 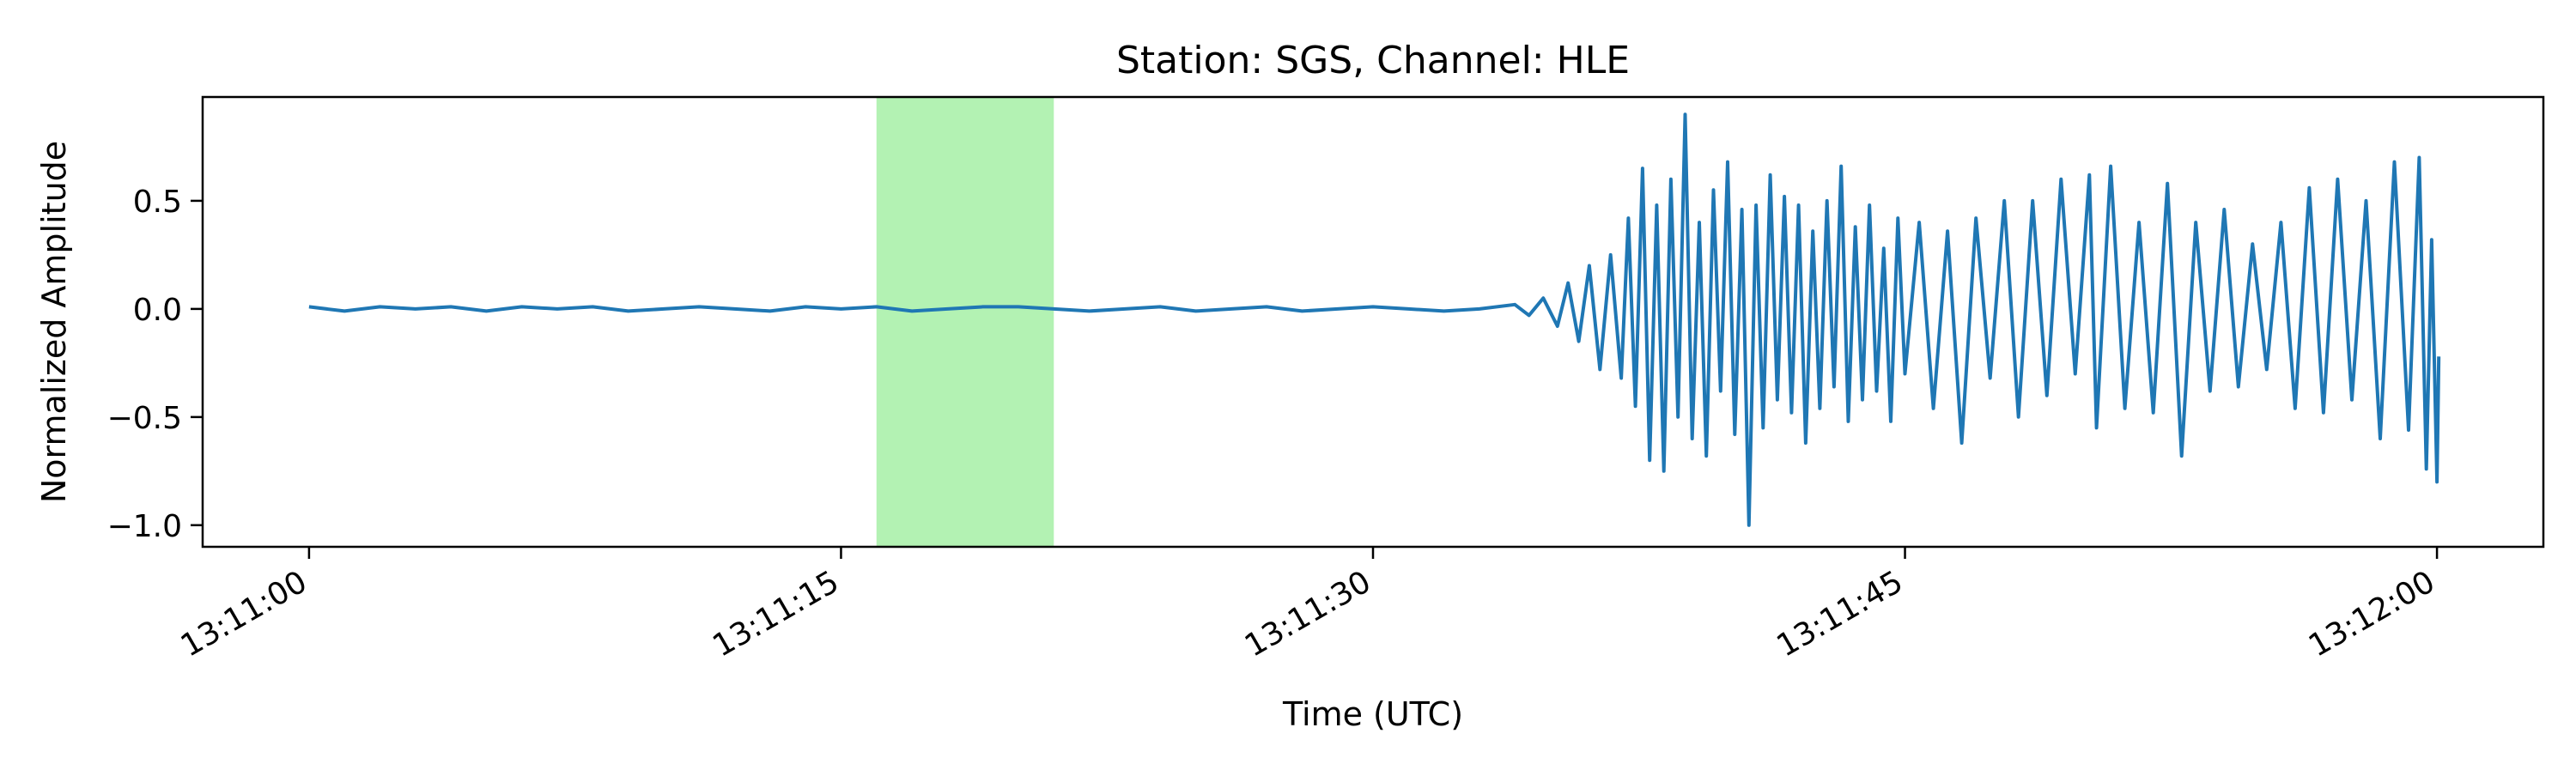 What do you see at coordinates (1372, 714) in the screenshot?
I see `x-axis-label: Time (UTC)` at bounding box center [1372, 714].